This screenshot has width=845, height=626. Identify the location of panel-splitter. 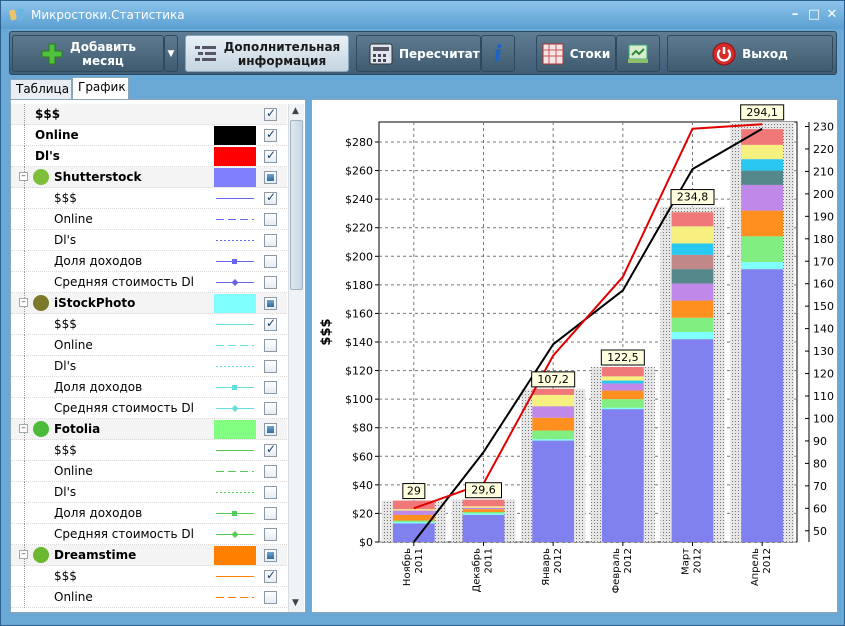
(308, 356).